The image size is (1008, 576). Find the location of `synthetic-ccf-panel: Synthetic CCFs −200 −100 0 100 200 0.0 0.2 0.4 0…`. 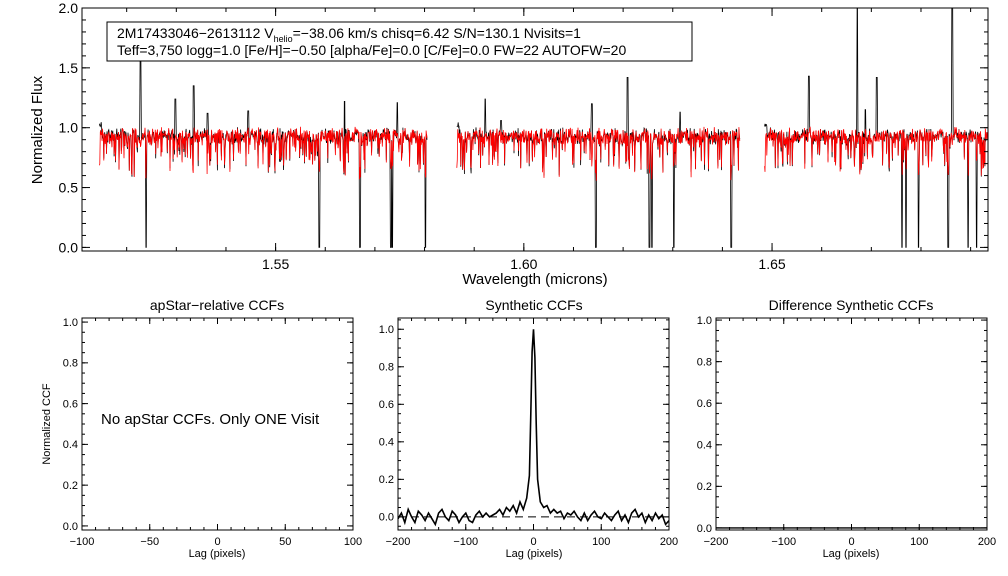

synthetic-ccf-panel: Synthetic CCFs −200 −100 0 100 200 0.0 0.2 0.4 0… is located at coordinates (528, 428).